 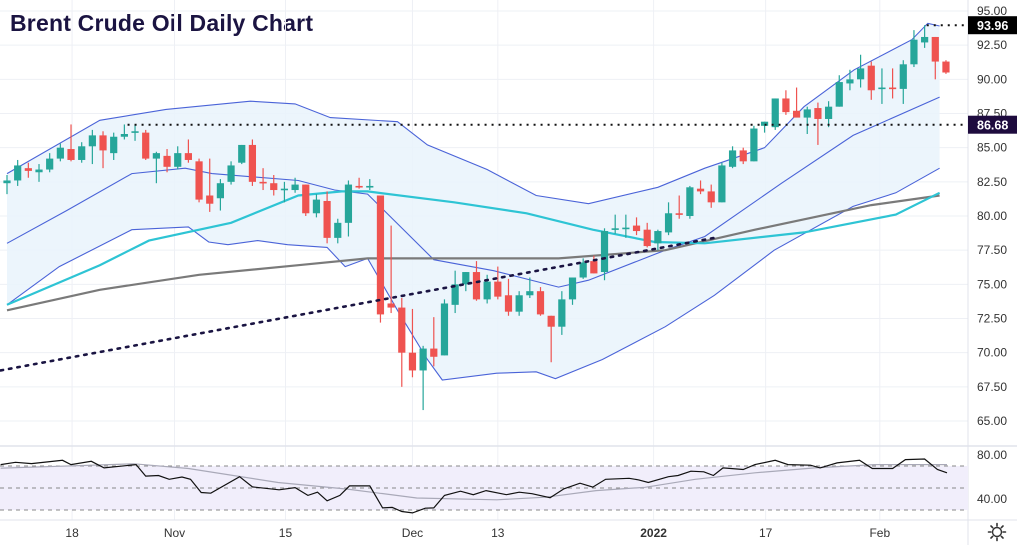 I want to click on price-tick-label: 67.50, so click(x=992, y=387).